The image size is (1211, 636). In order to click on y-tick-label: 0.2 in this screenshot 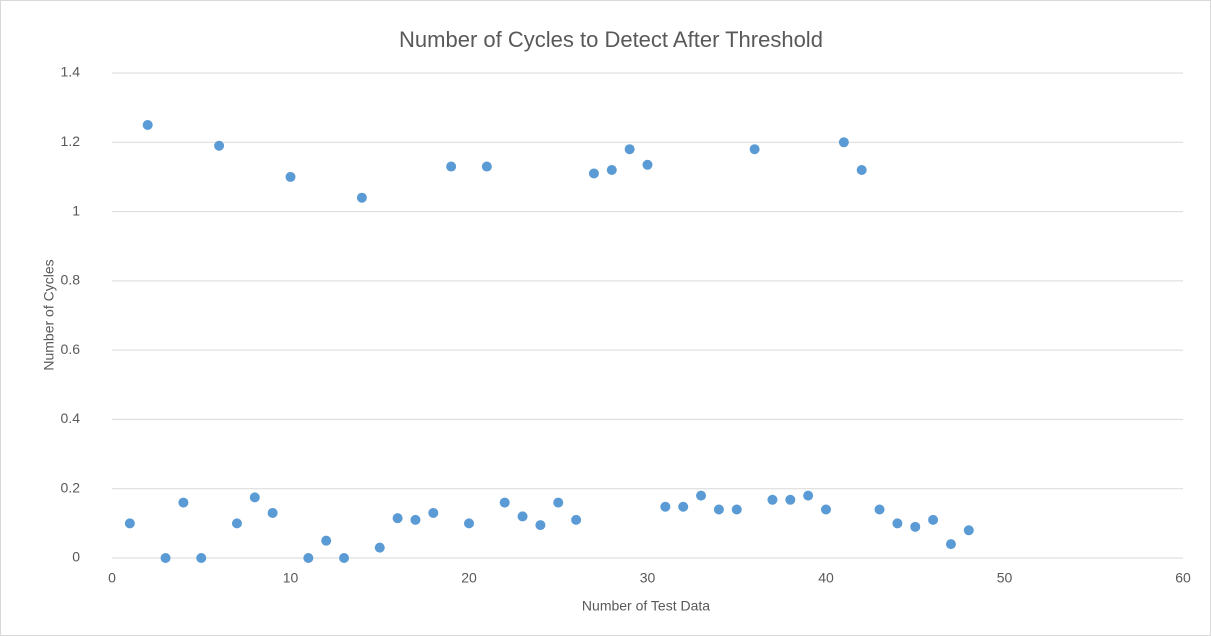, I will do `click(71, 487)`.